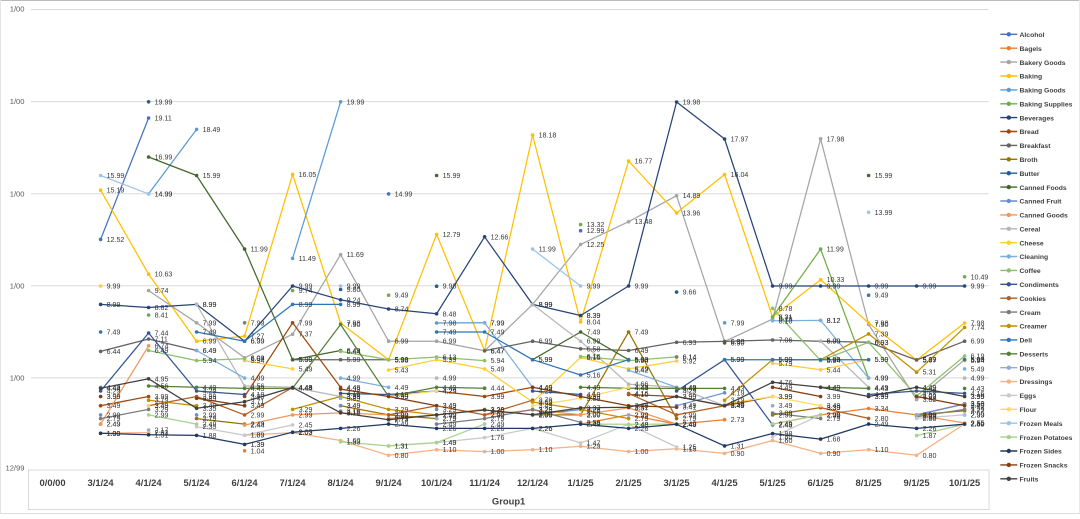 The image size is (1080, 519). What do you see at coordinates (692, 103) in the screenshot?
I see `svg-text: 19.98` at bounding box center [692, 103].